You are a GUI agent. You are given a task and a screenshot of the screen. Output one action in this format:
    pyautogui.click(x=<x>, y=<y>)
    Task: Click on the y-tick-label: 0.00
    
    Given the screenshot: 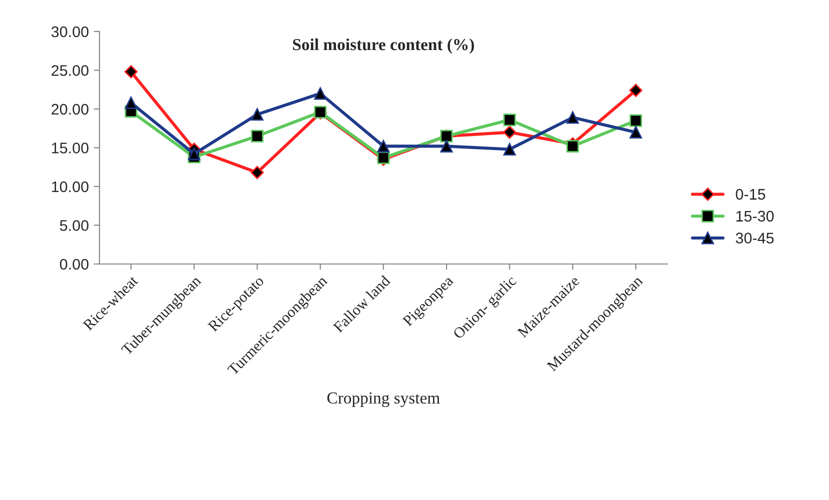 What is the action you would take?
    pyautogui.click(x=74, y=264)
    